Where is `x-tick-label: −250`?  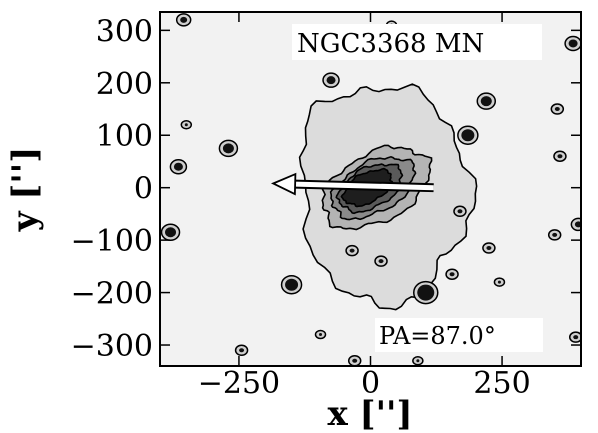 x-tick-label: −250 is located at coordinates (239, 383).